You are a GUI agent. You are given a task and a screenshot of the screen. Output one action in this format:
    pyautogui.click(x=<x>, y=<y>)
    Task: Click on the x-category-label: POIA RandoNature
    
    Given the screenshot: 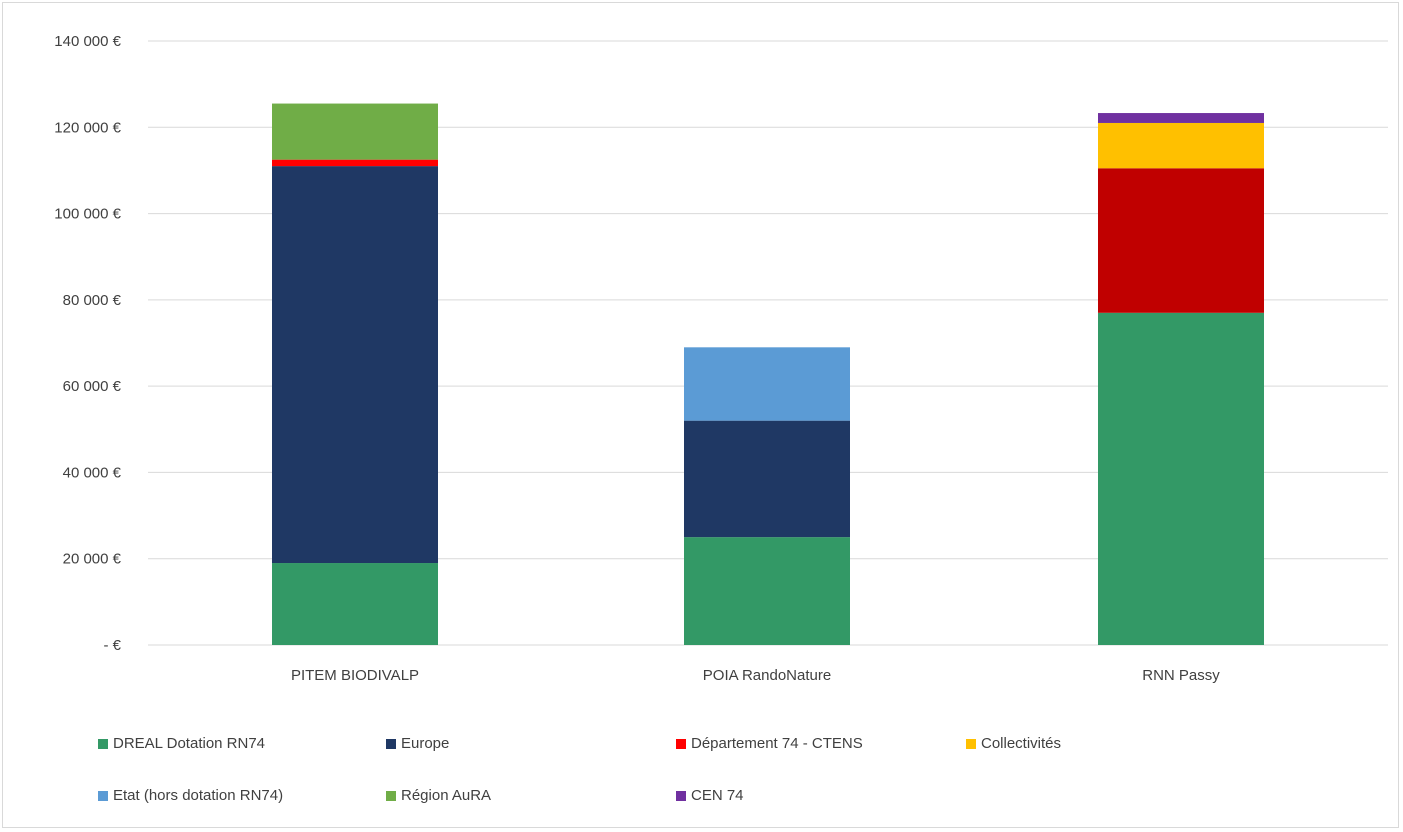 What is the action you would take?
    pyautogui.click(x=767, y=675)
    